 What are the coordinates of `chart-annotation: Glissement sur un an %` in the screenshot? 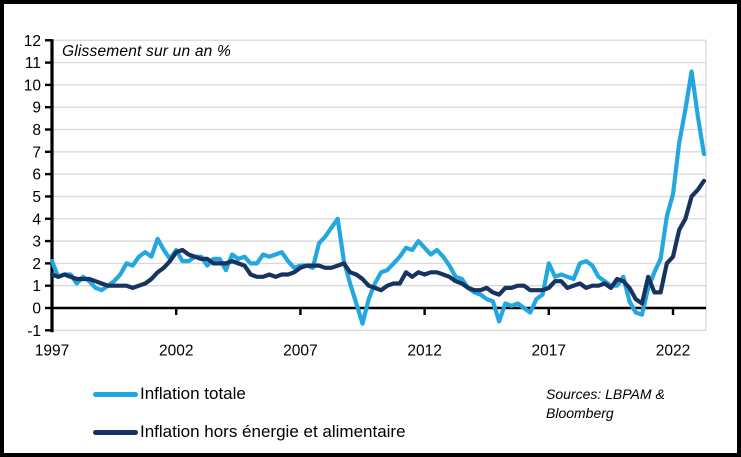 It's located at (146, 51).